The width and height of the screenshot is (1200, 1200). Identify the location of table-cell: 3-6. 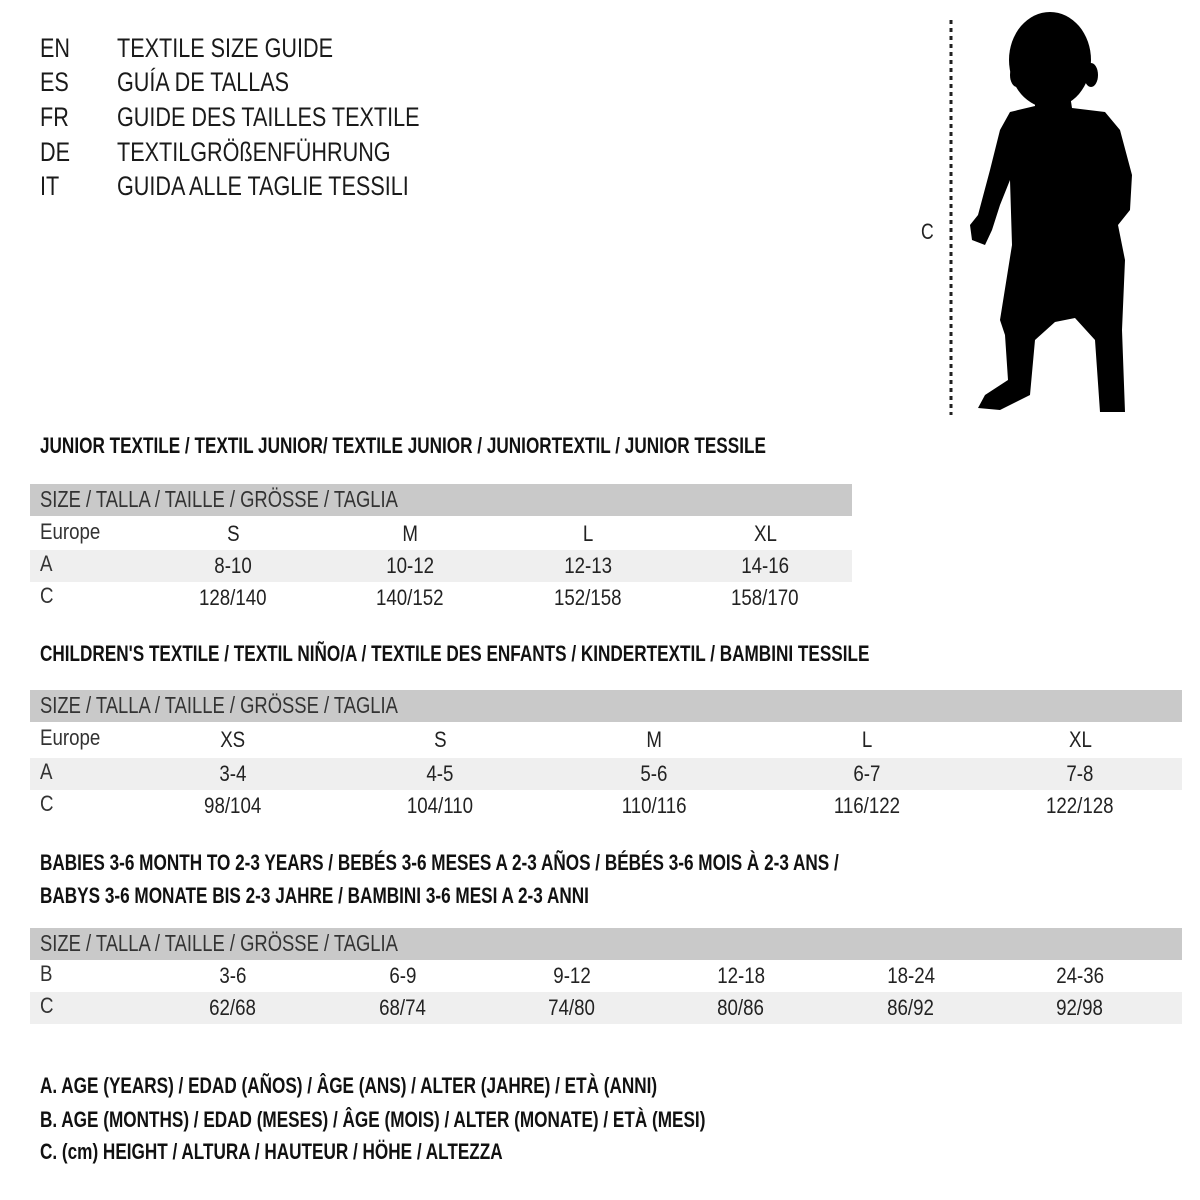
(233, 975).